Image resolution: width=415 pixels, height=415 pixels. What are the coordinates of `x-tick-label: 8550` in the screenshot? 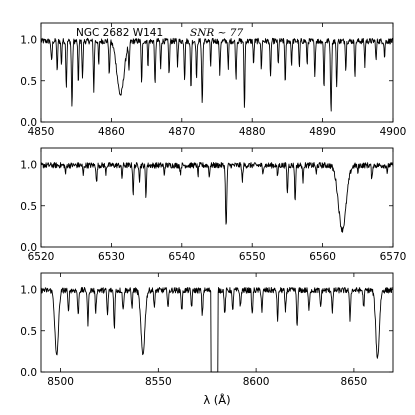 It's located at (158, 382).